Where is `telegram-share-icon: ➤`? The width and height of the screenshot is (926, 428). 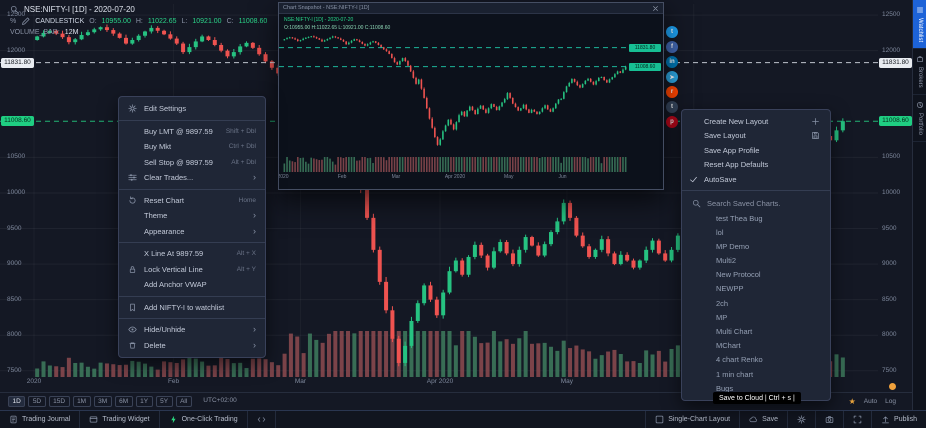
telegram-share-icon: ➤ is located at coordinates (672, 77).